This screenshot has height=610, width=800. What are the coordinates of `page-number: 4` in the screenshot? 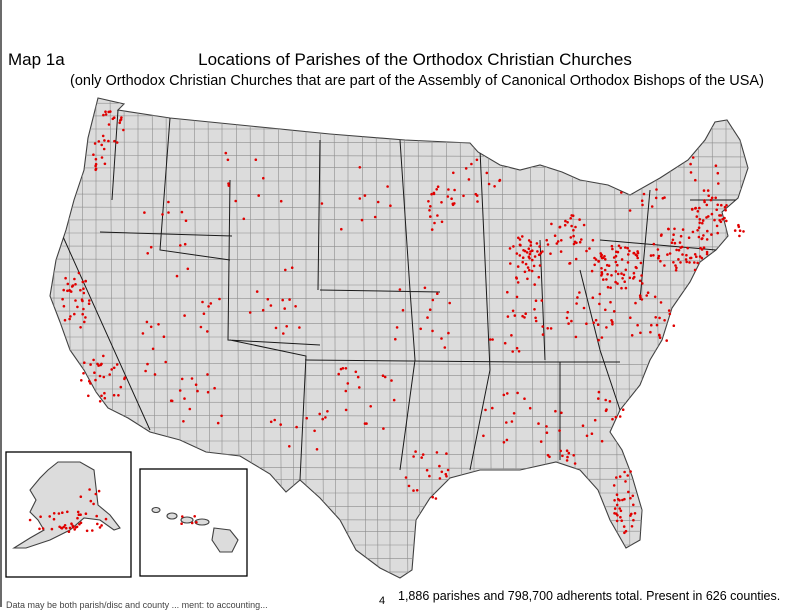 It's located at (382, 601).